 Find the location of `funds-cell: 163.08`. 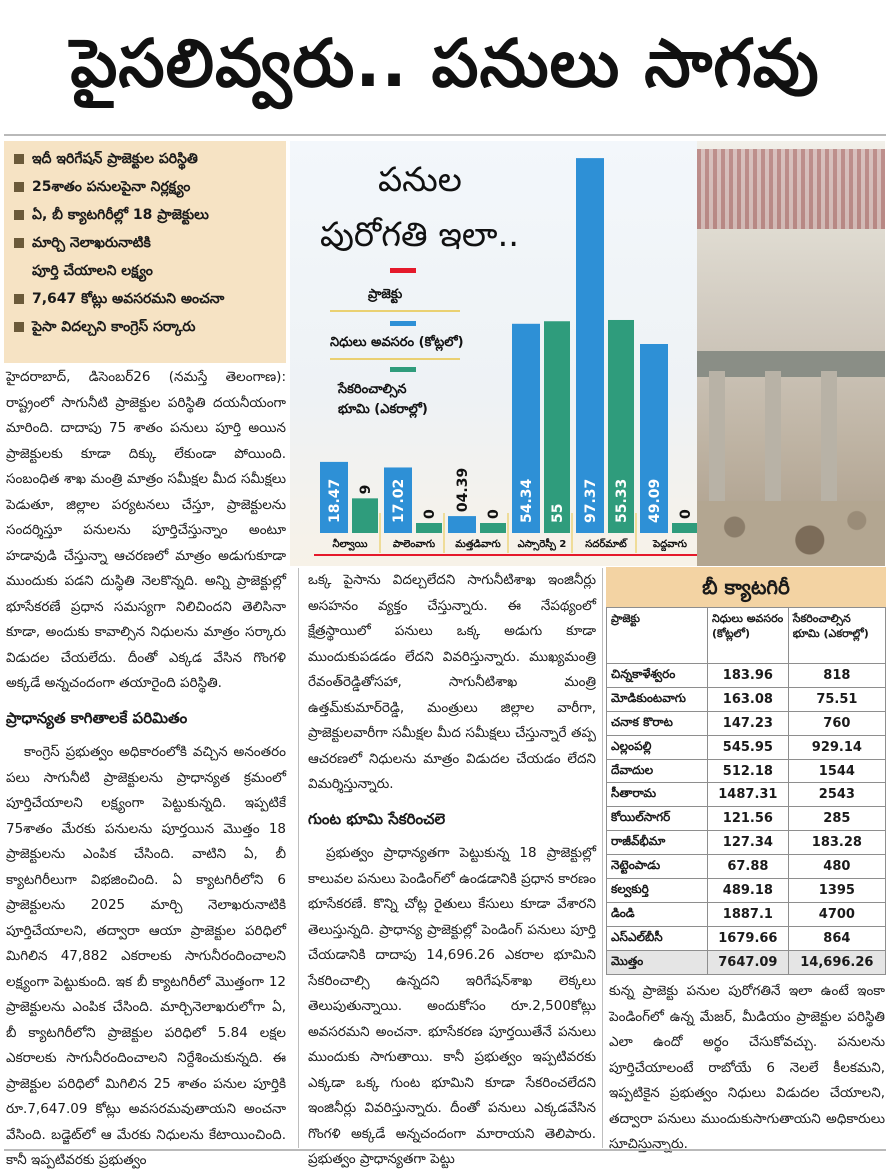

funds-cell: 163.08 is located at coordinates (748, 699).